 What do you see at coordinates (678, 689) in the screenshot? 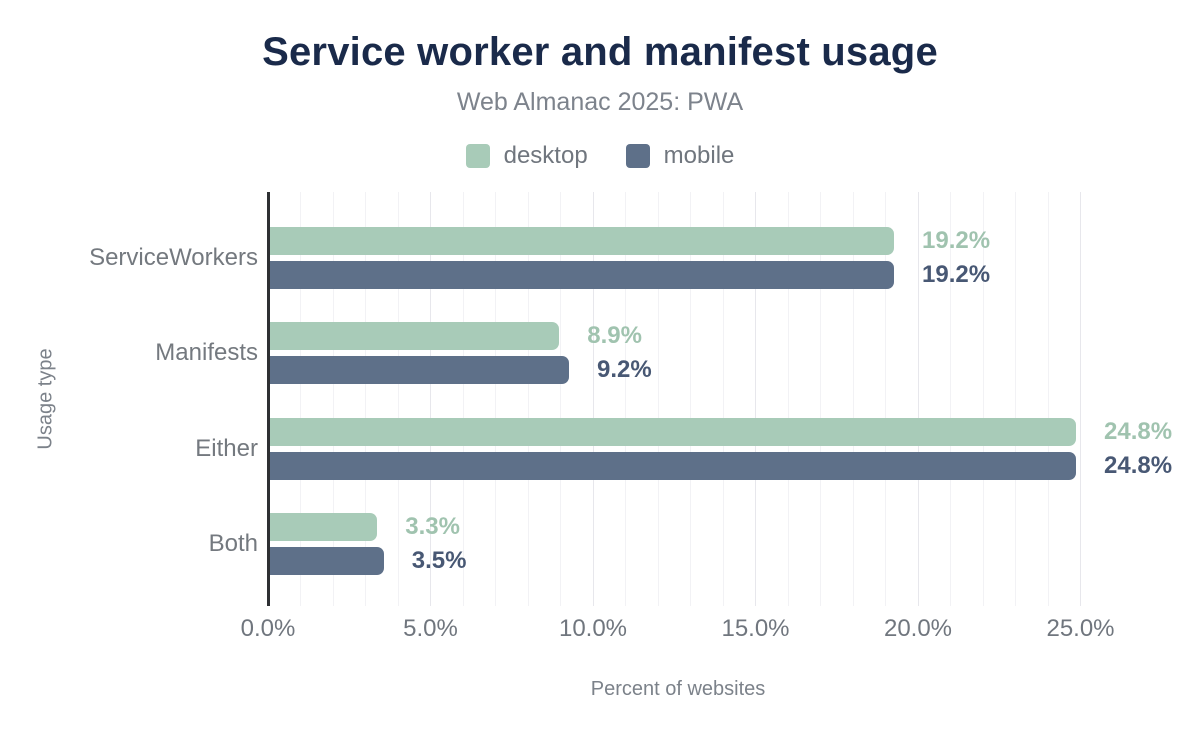
I see `x-axis-title: Percent of websites` at bounding box center [678, 689].